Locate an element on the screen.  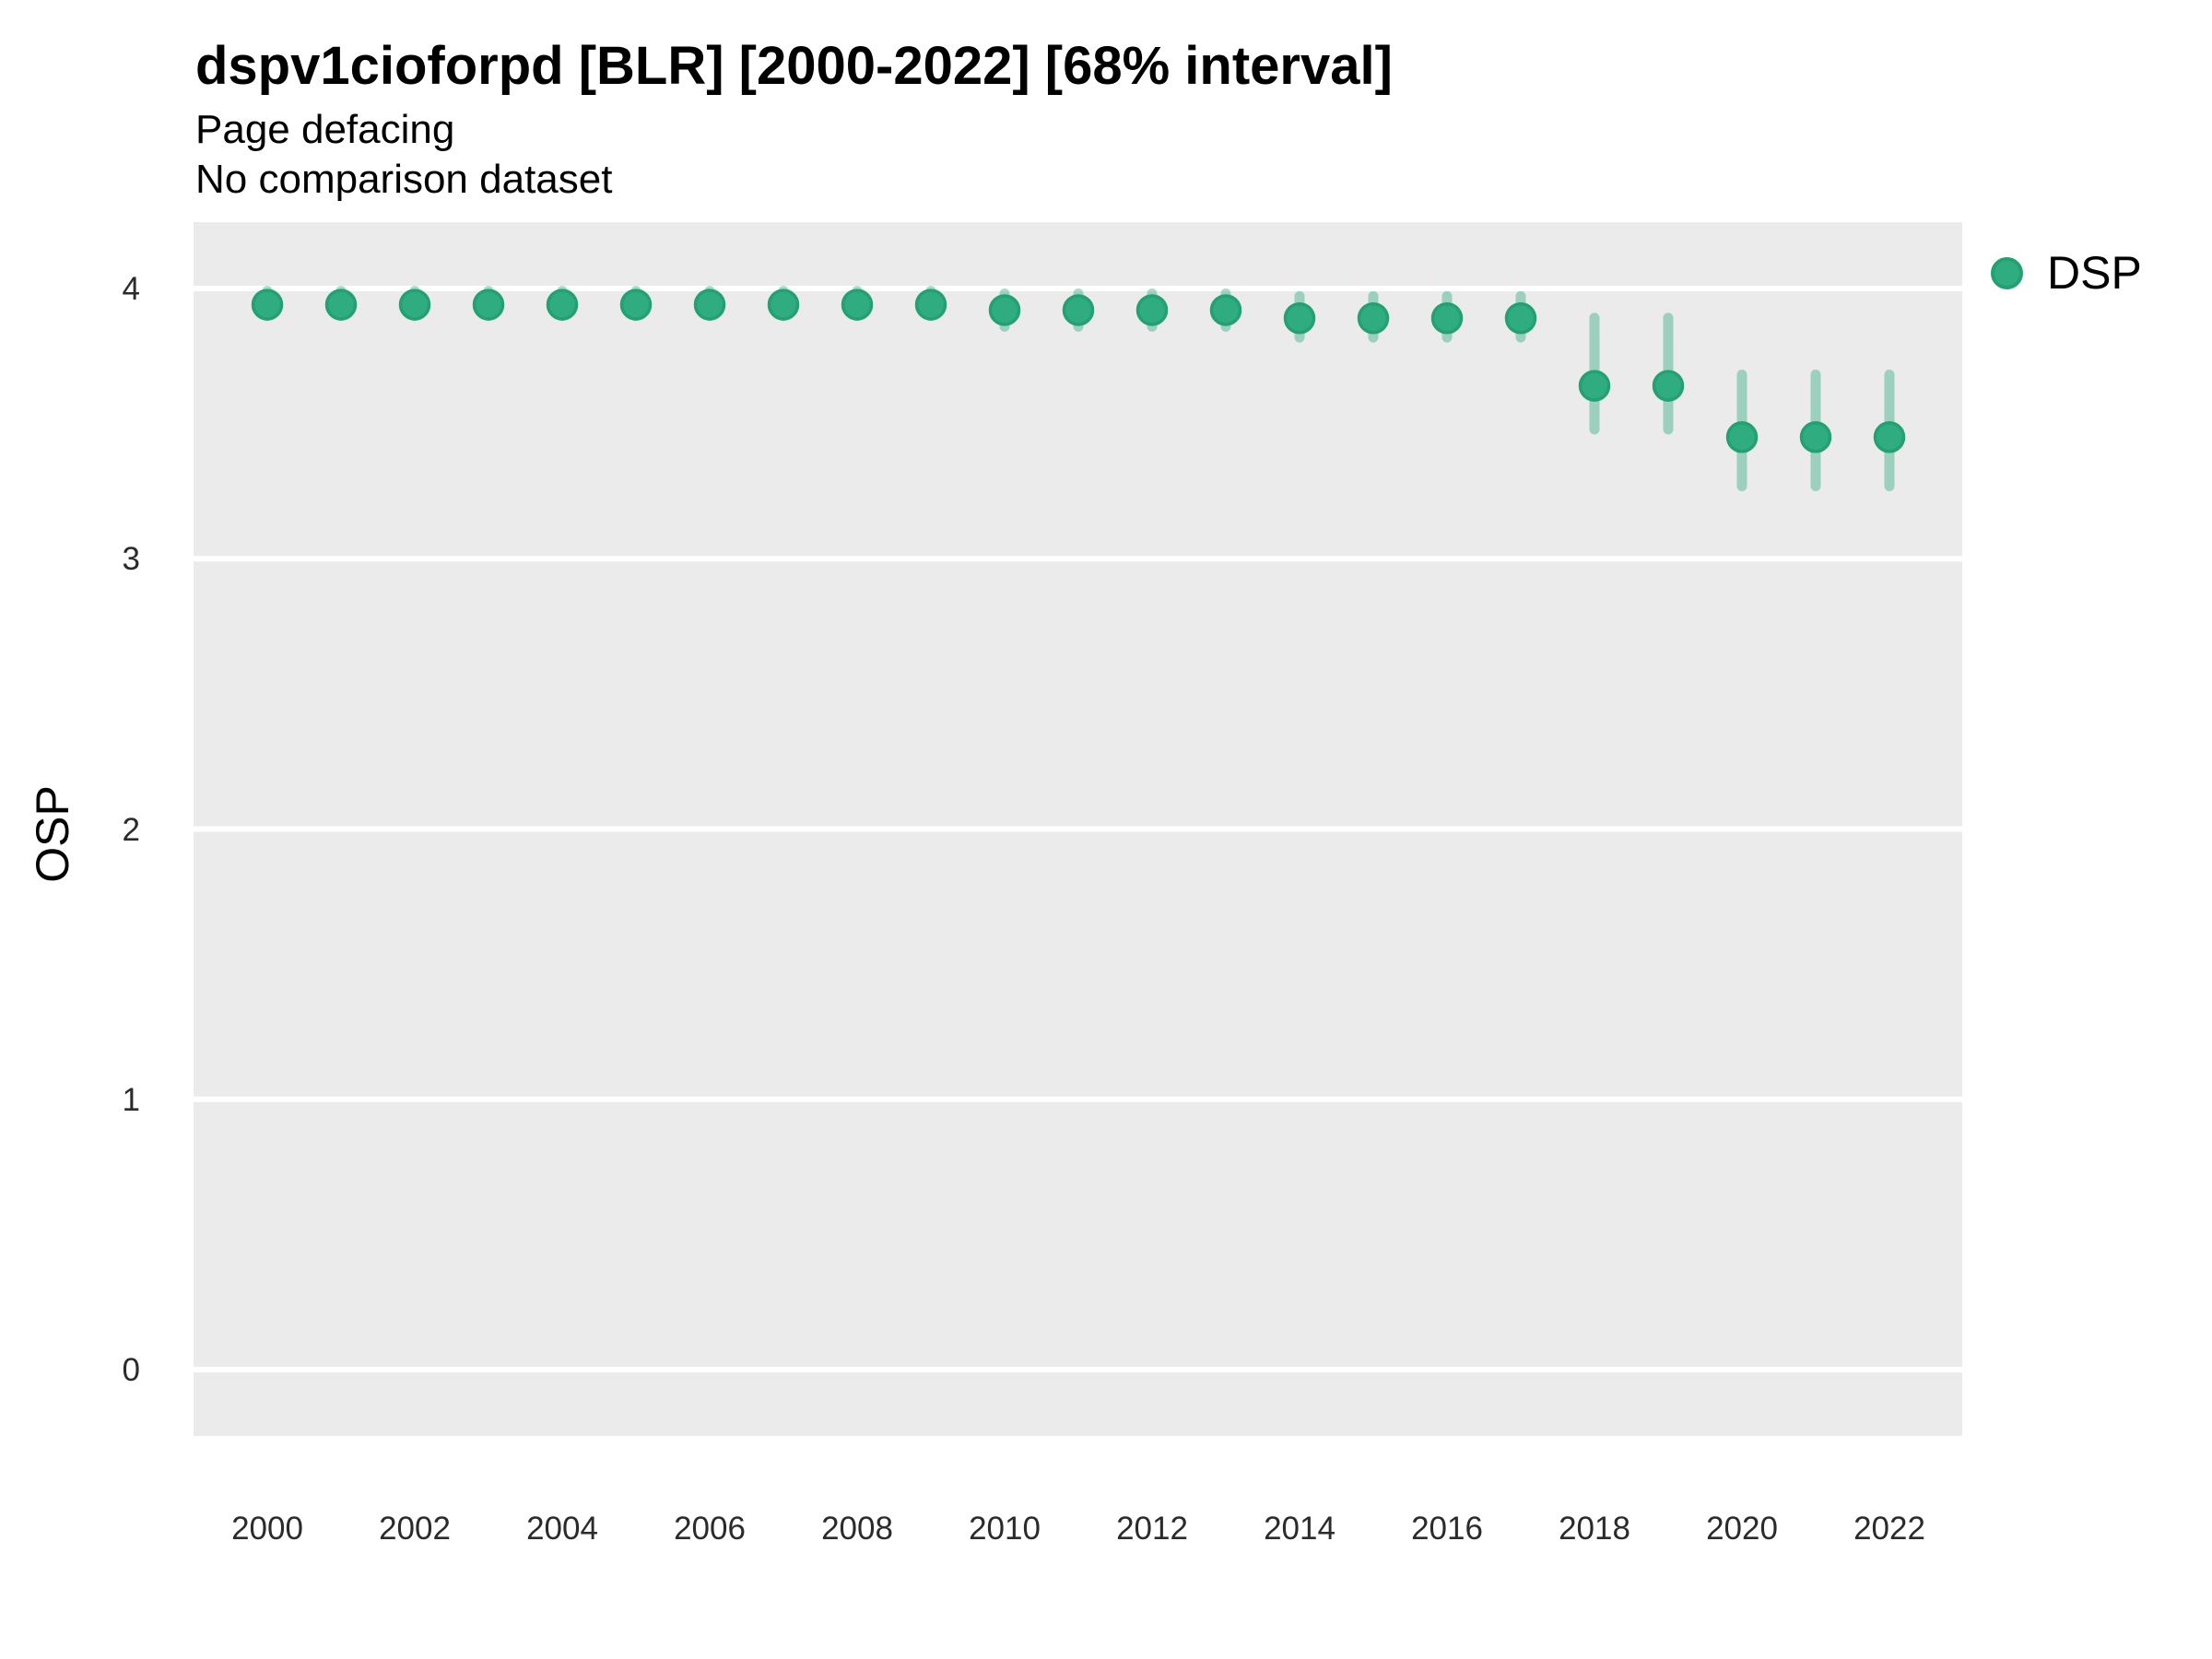
legend: DSP is located at coordinates (2066, 273).